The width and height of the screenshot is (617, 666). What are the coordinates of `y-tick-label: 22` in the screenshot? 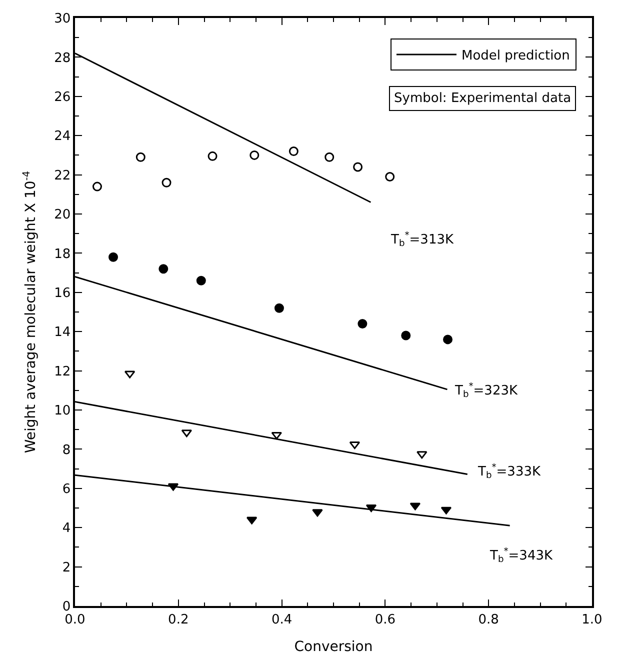 It's located at (62, 176).